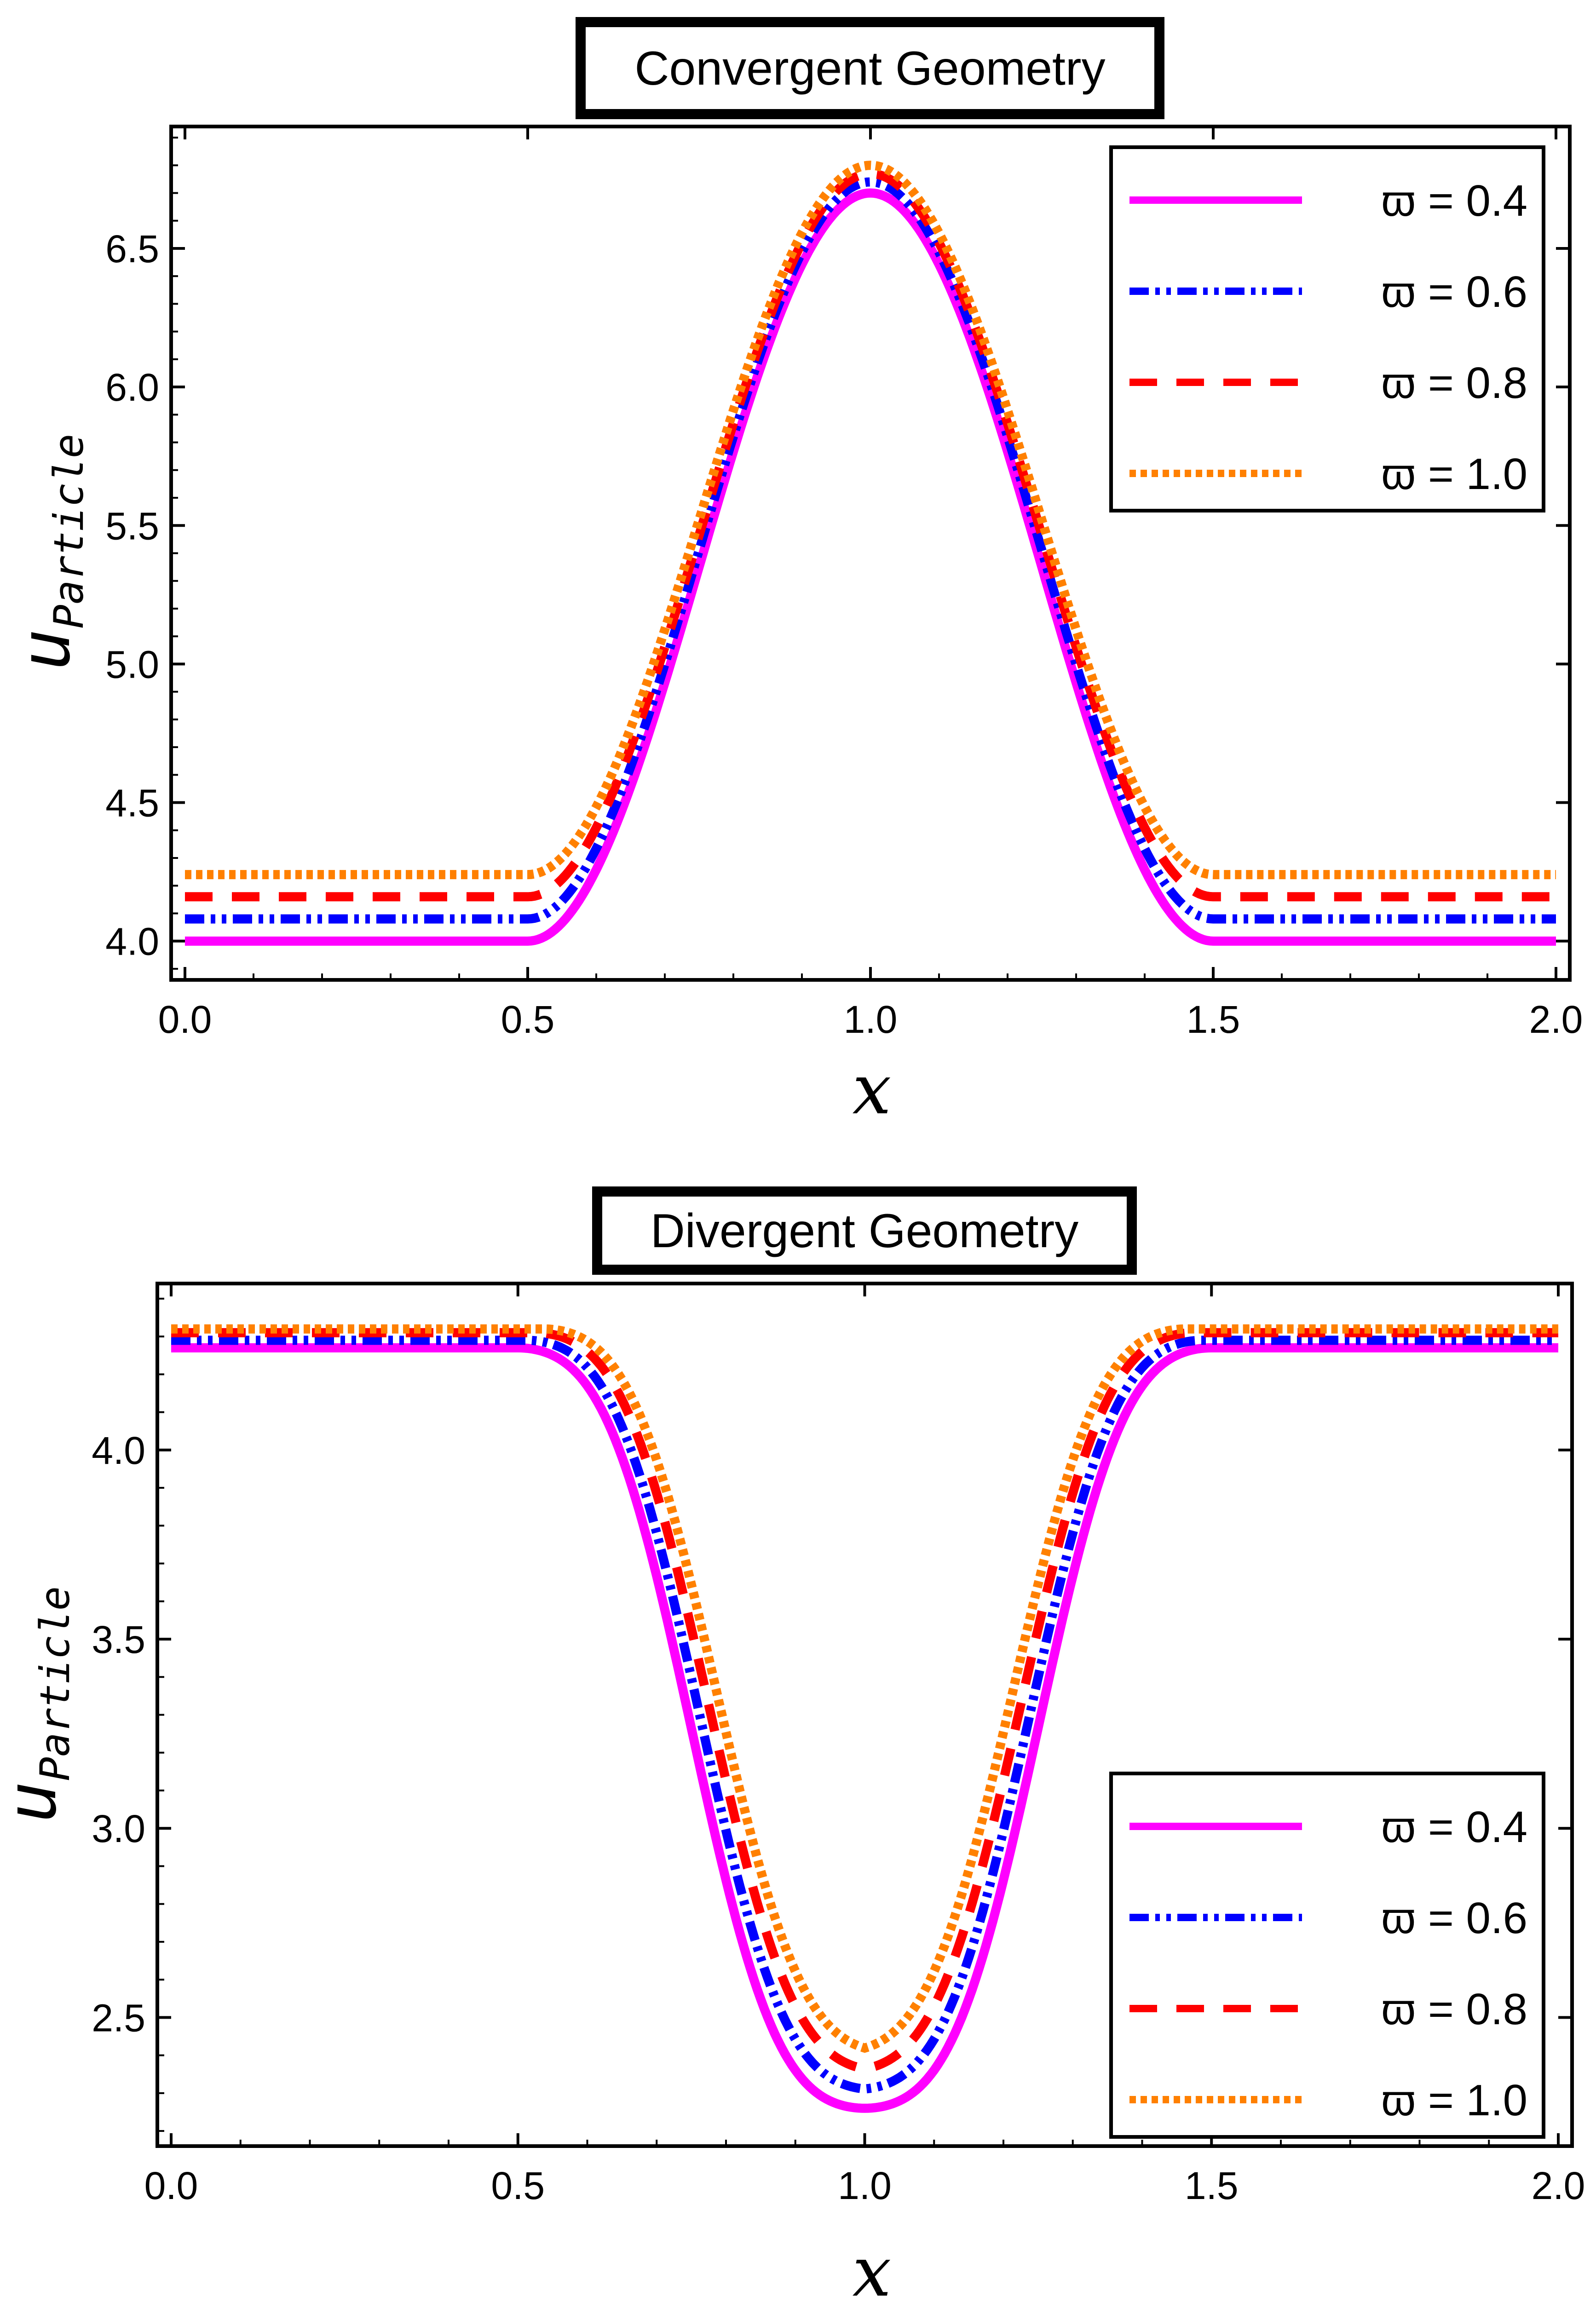 This screenshot has width=1596, height=2297. I want to click on y-tick-label: 2.5, so click(118, 2017).